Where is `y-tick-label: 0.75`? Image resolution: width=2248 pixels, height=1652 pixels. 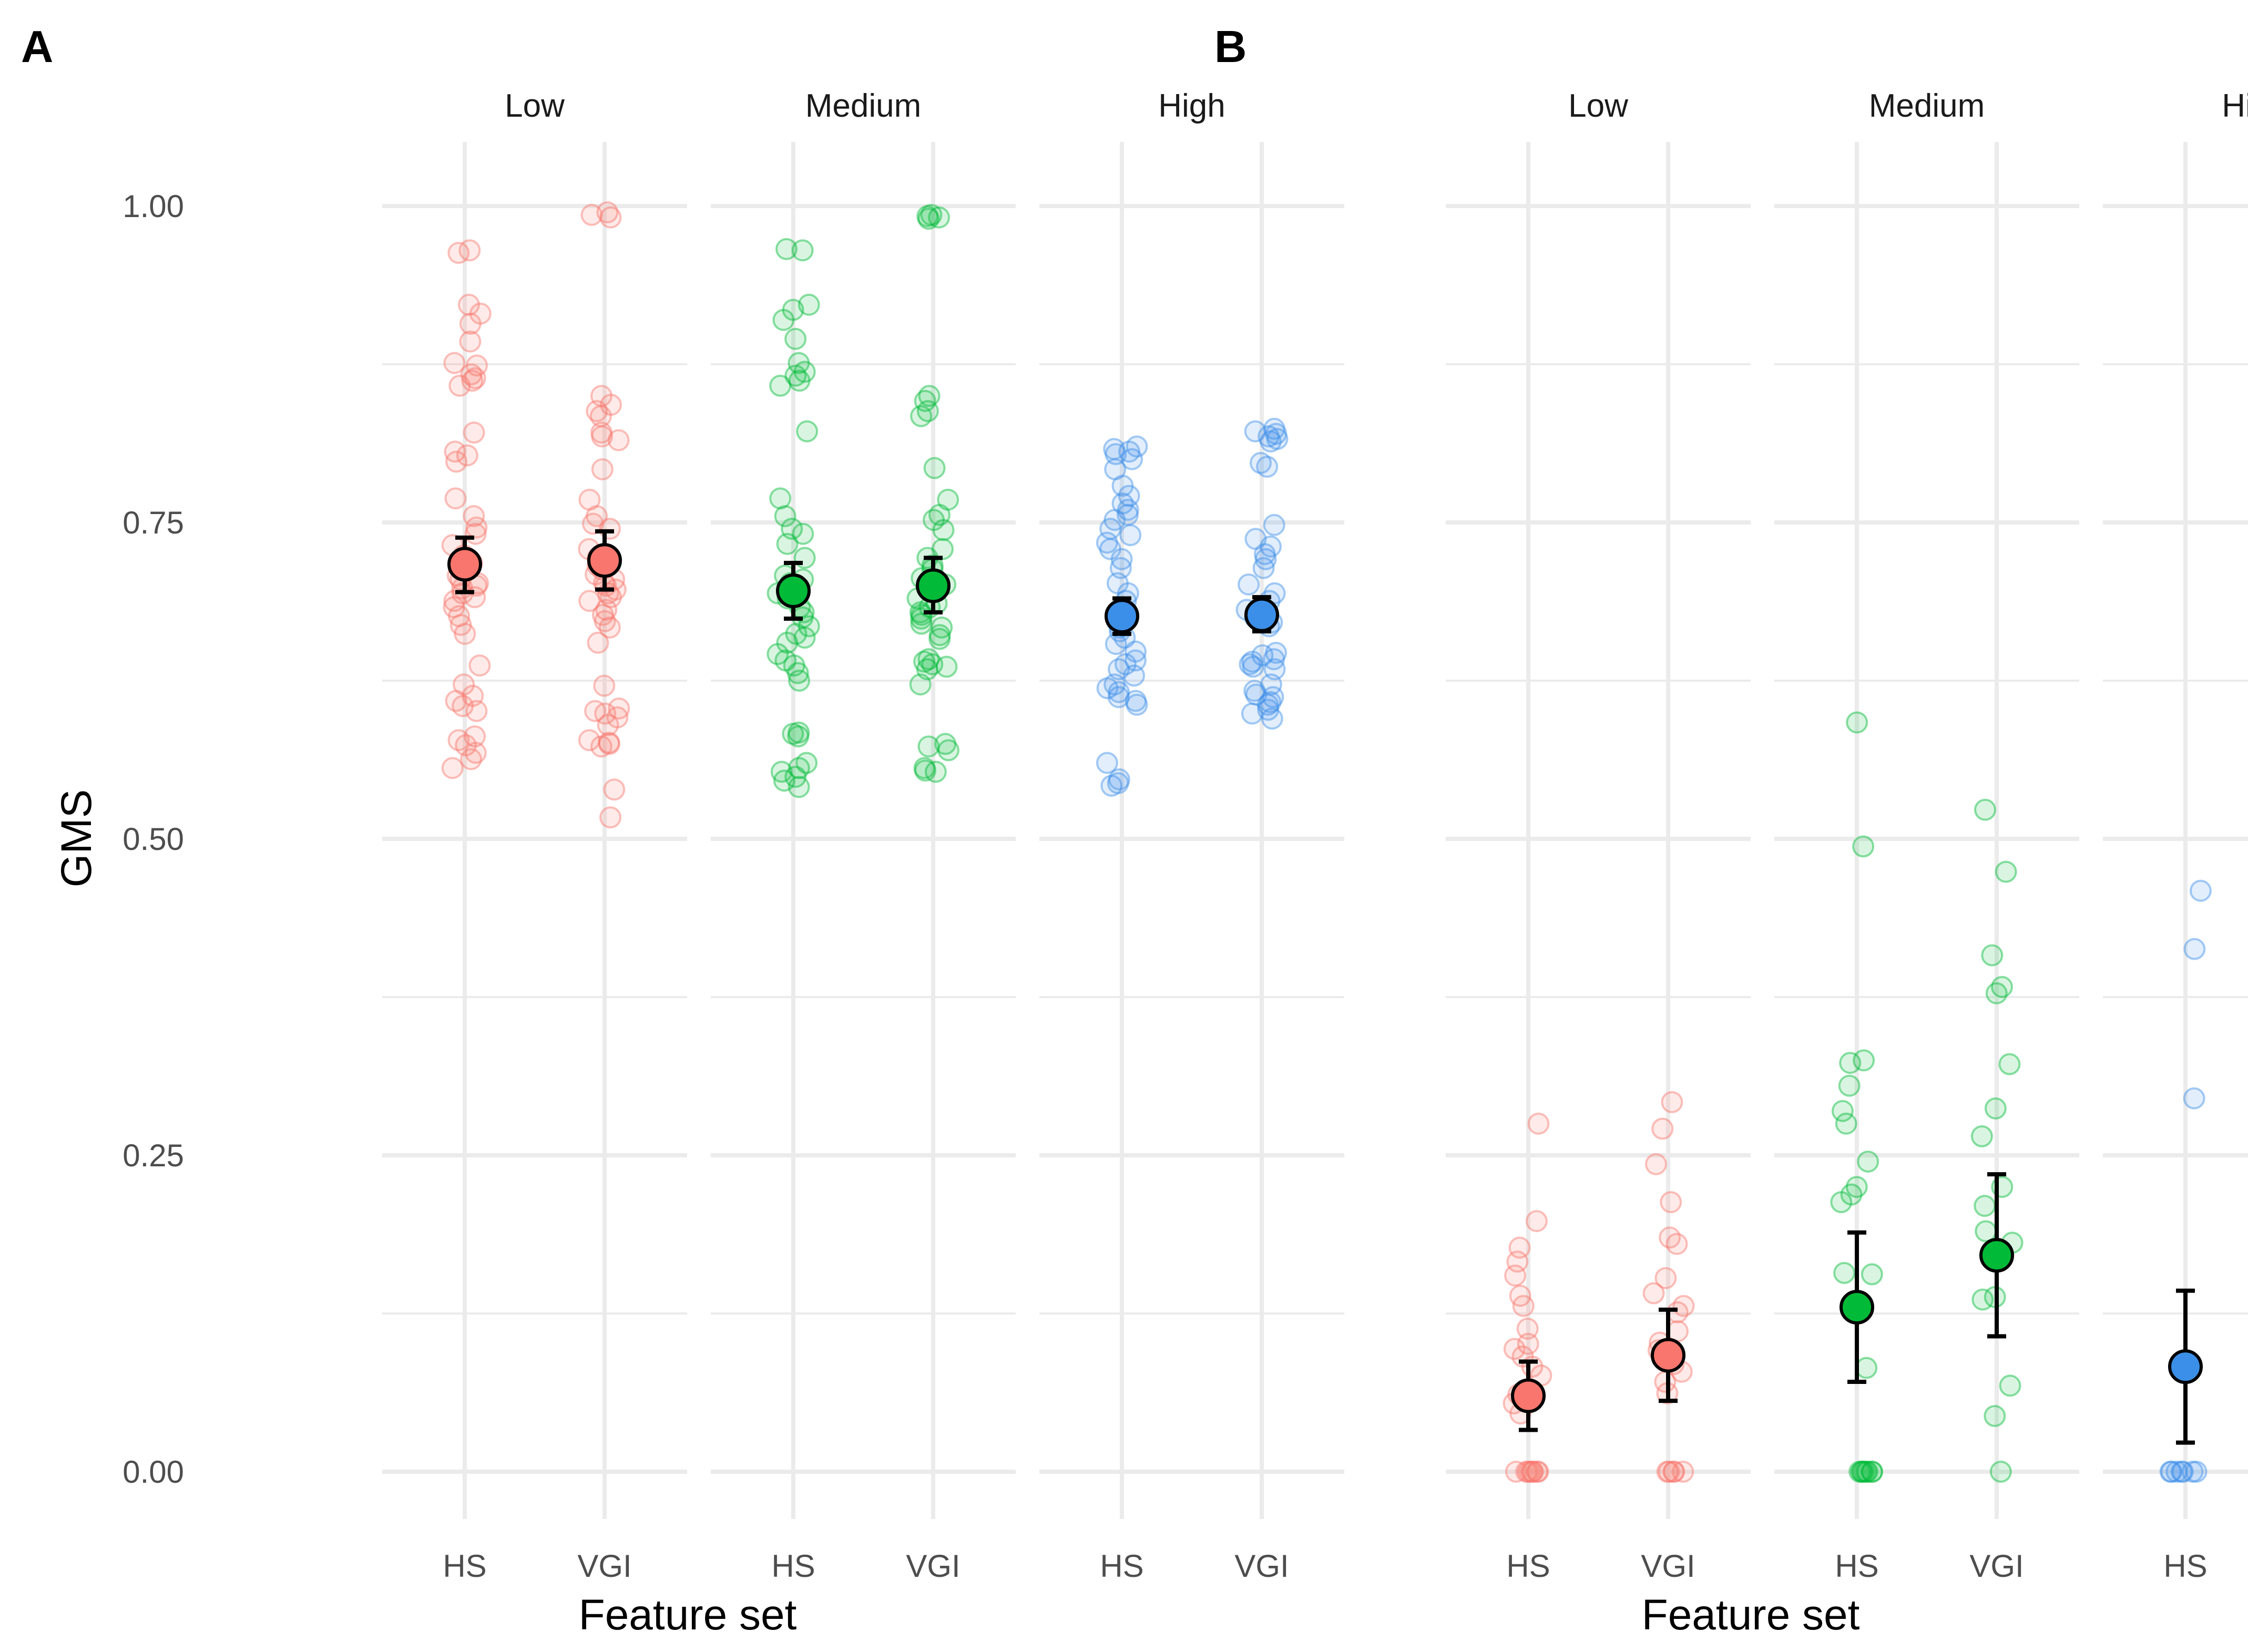 y-tick-label: 0.75 is located at coordinates (153, 522).